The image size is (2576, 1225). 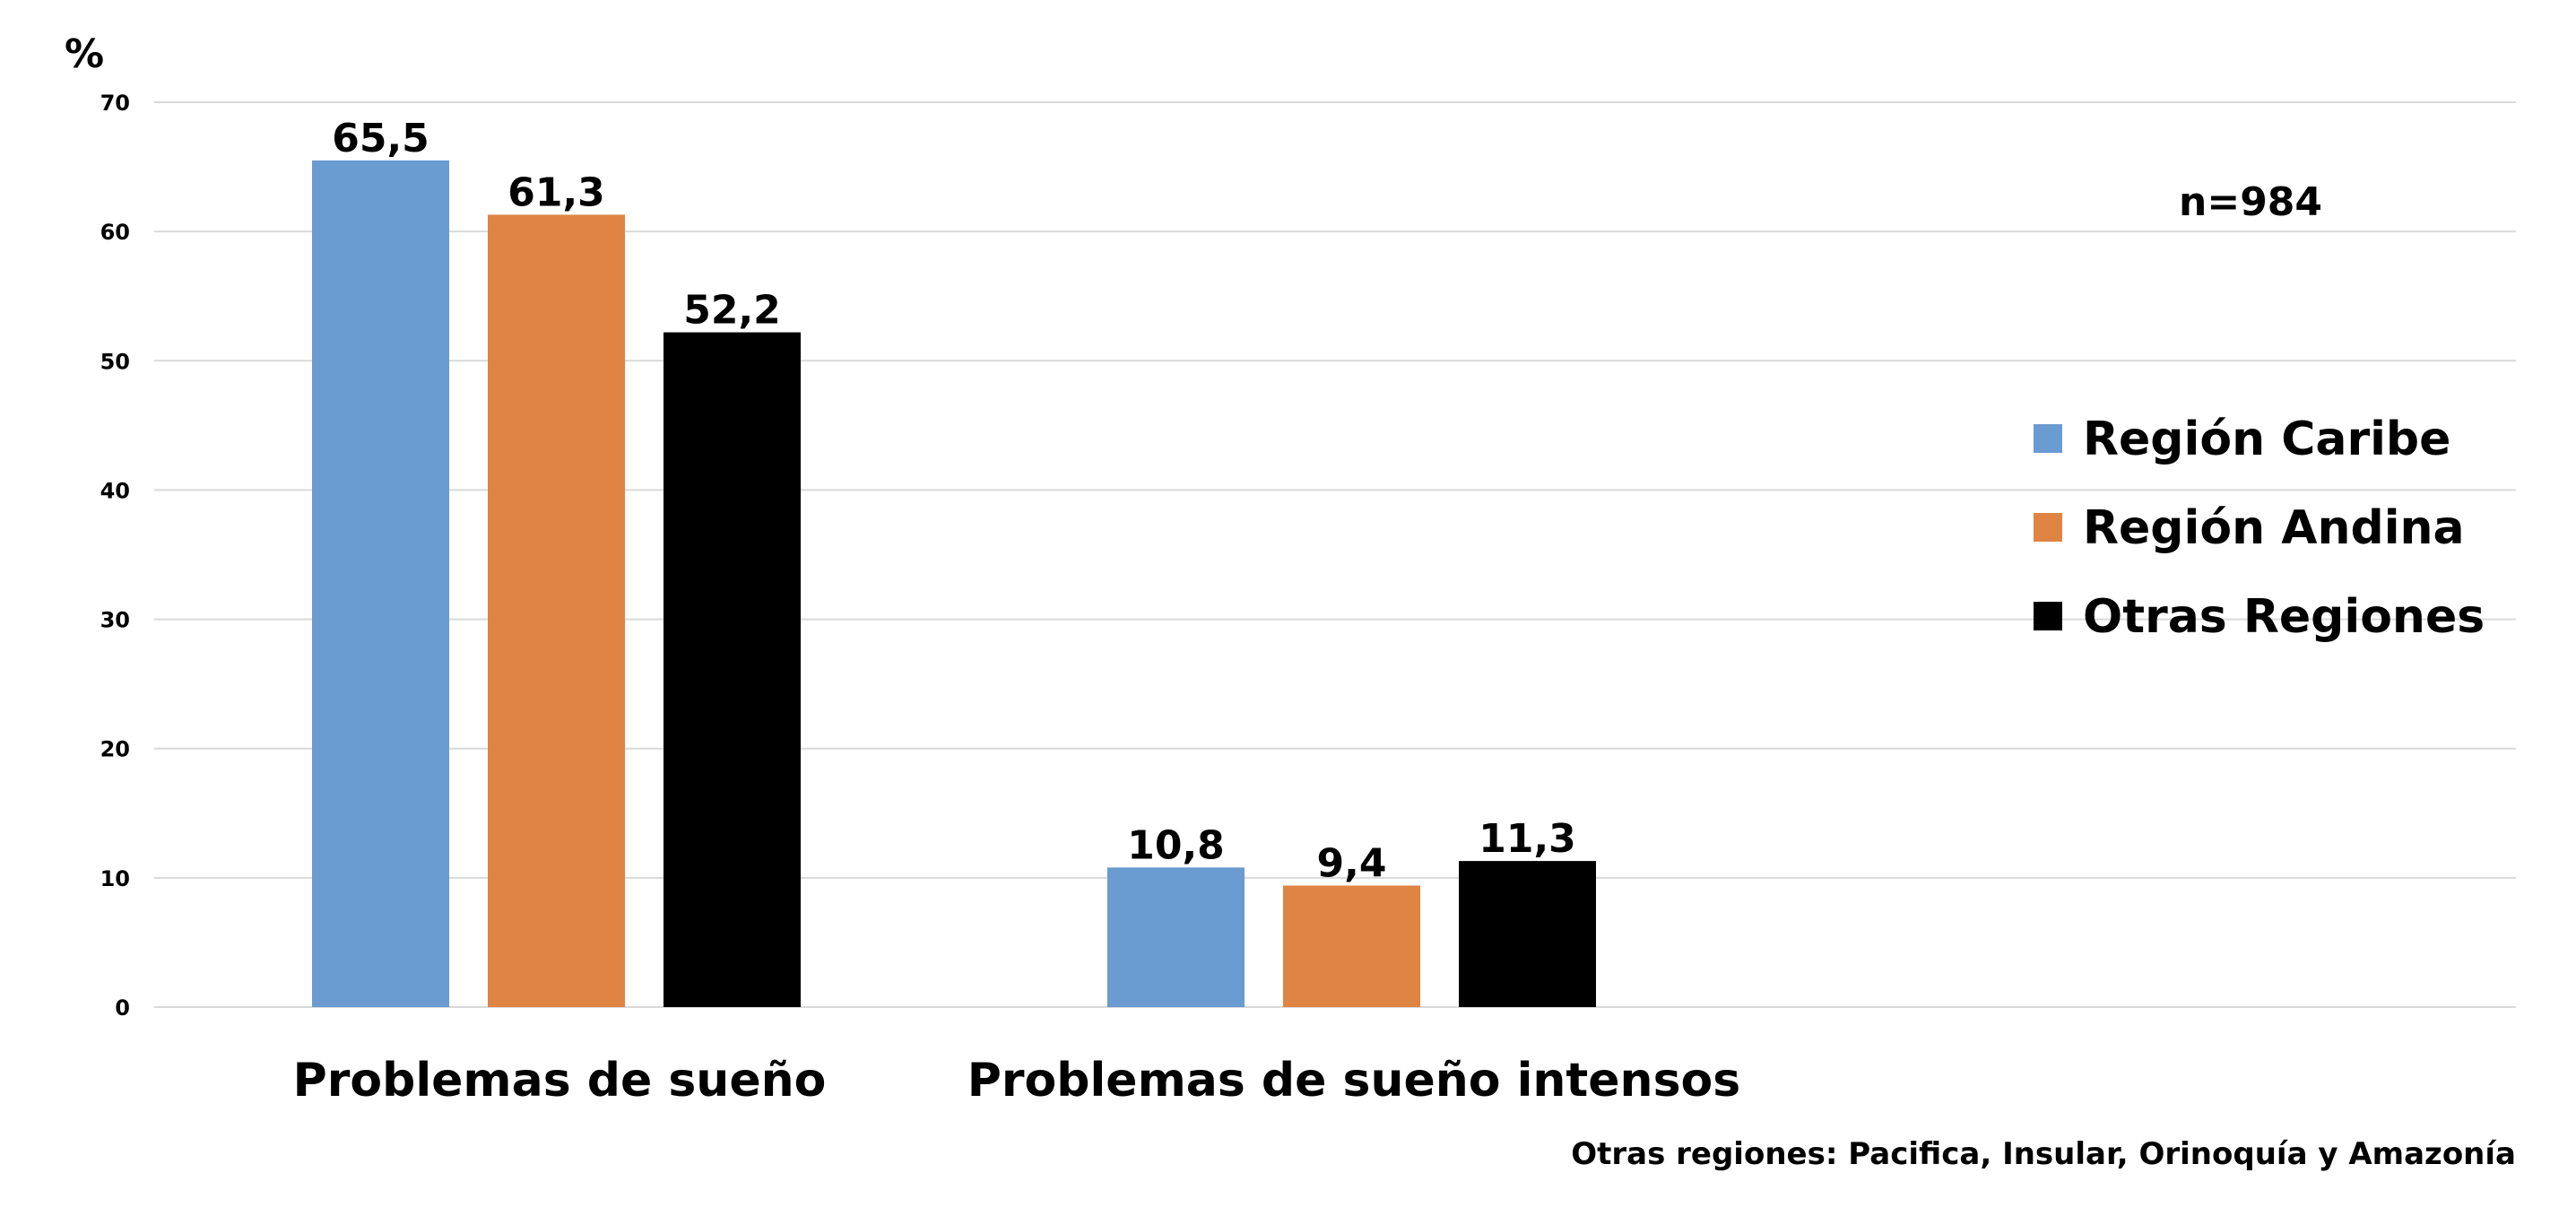 What do you see at coordinates (2274, 528) in the screenshot?
I see `legend-entry: Región Andina` at bounding box center [2274, 528].